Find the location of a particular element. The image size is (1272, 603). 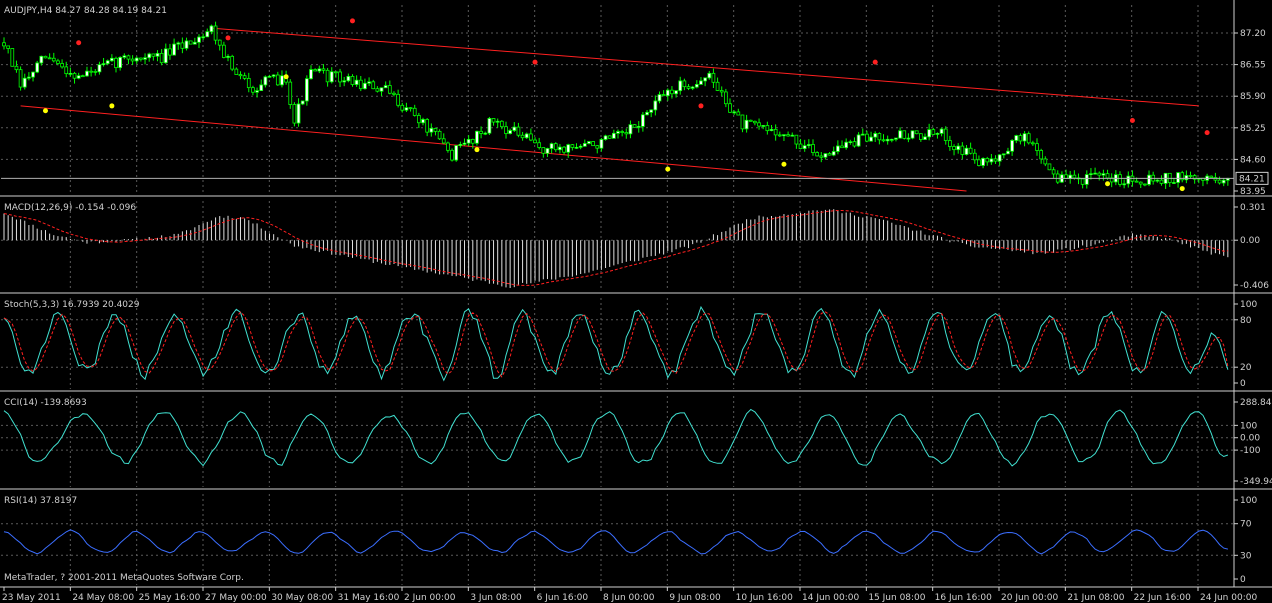

stoch-axis-label: 20 is located at coordinates (1246, 368).